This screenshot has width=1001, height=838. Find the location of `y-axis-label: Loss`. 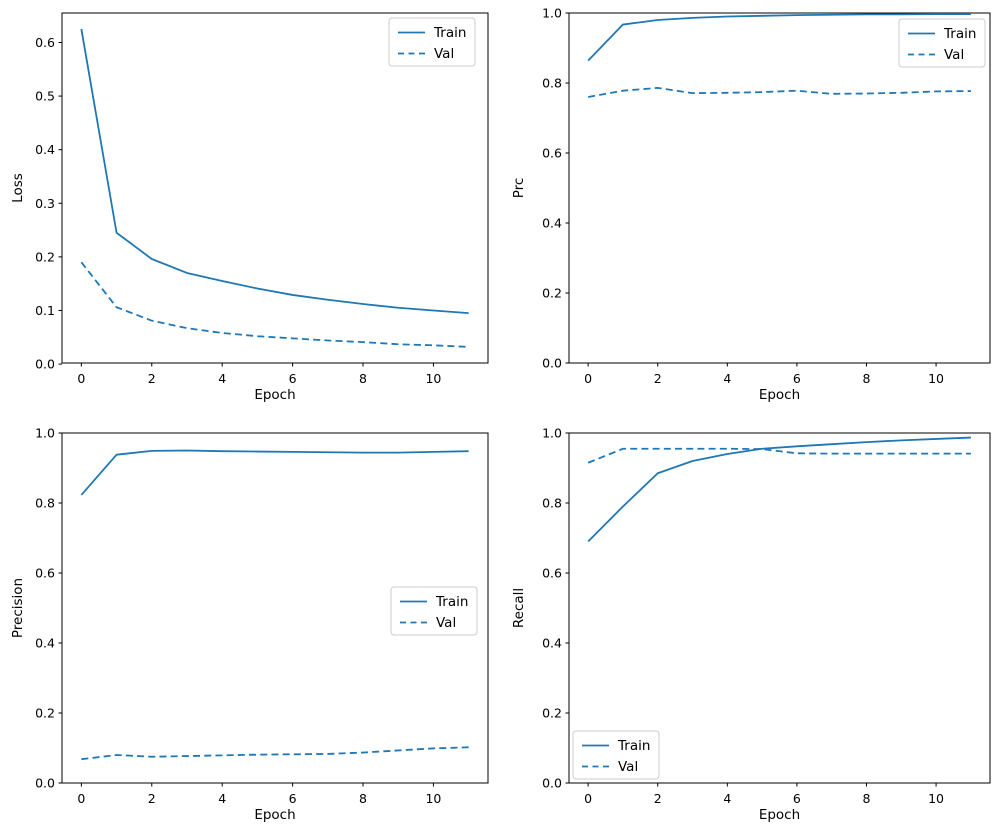

y-axis-label: Loss is located at coordinates (18, 188).